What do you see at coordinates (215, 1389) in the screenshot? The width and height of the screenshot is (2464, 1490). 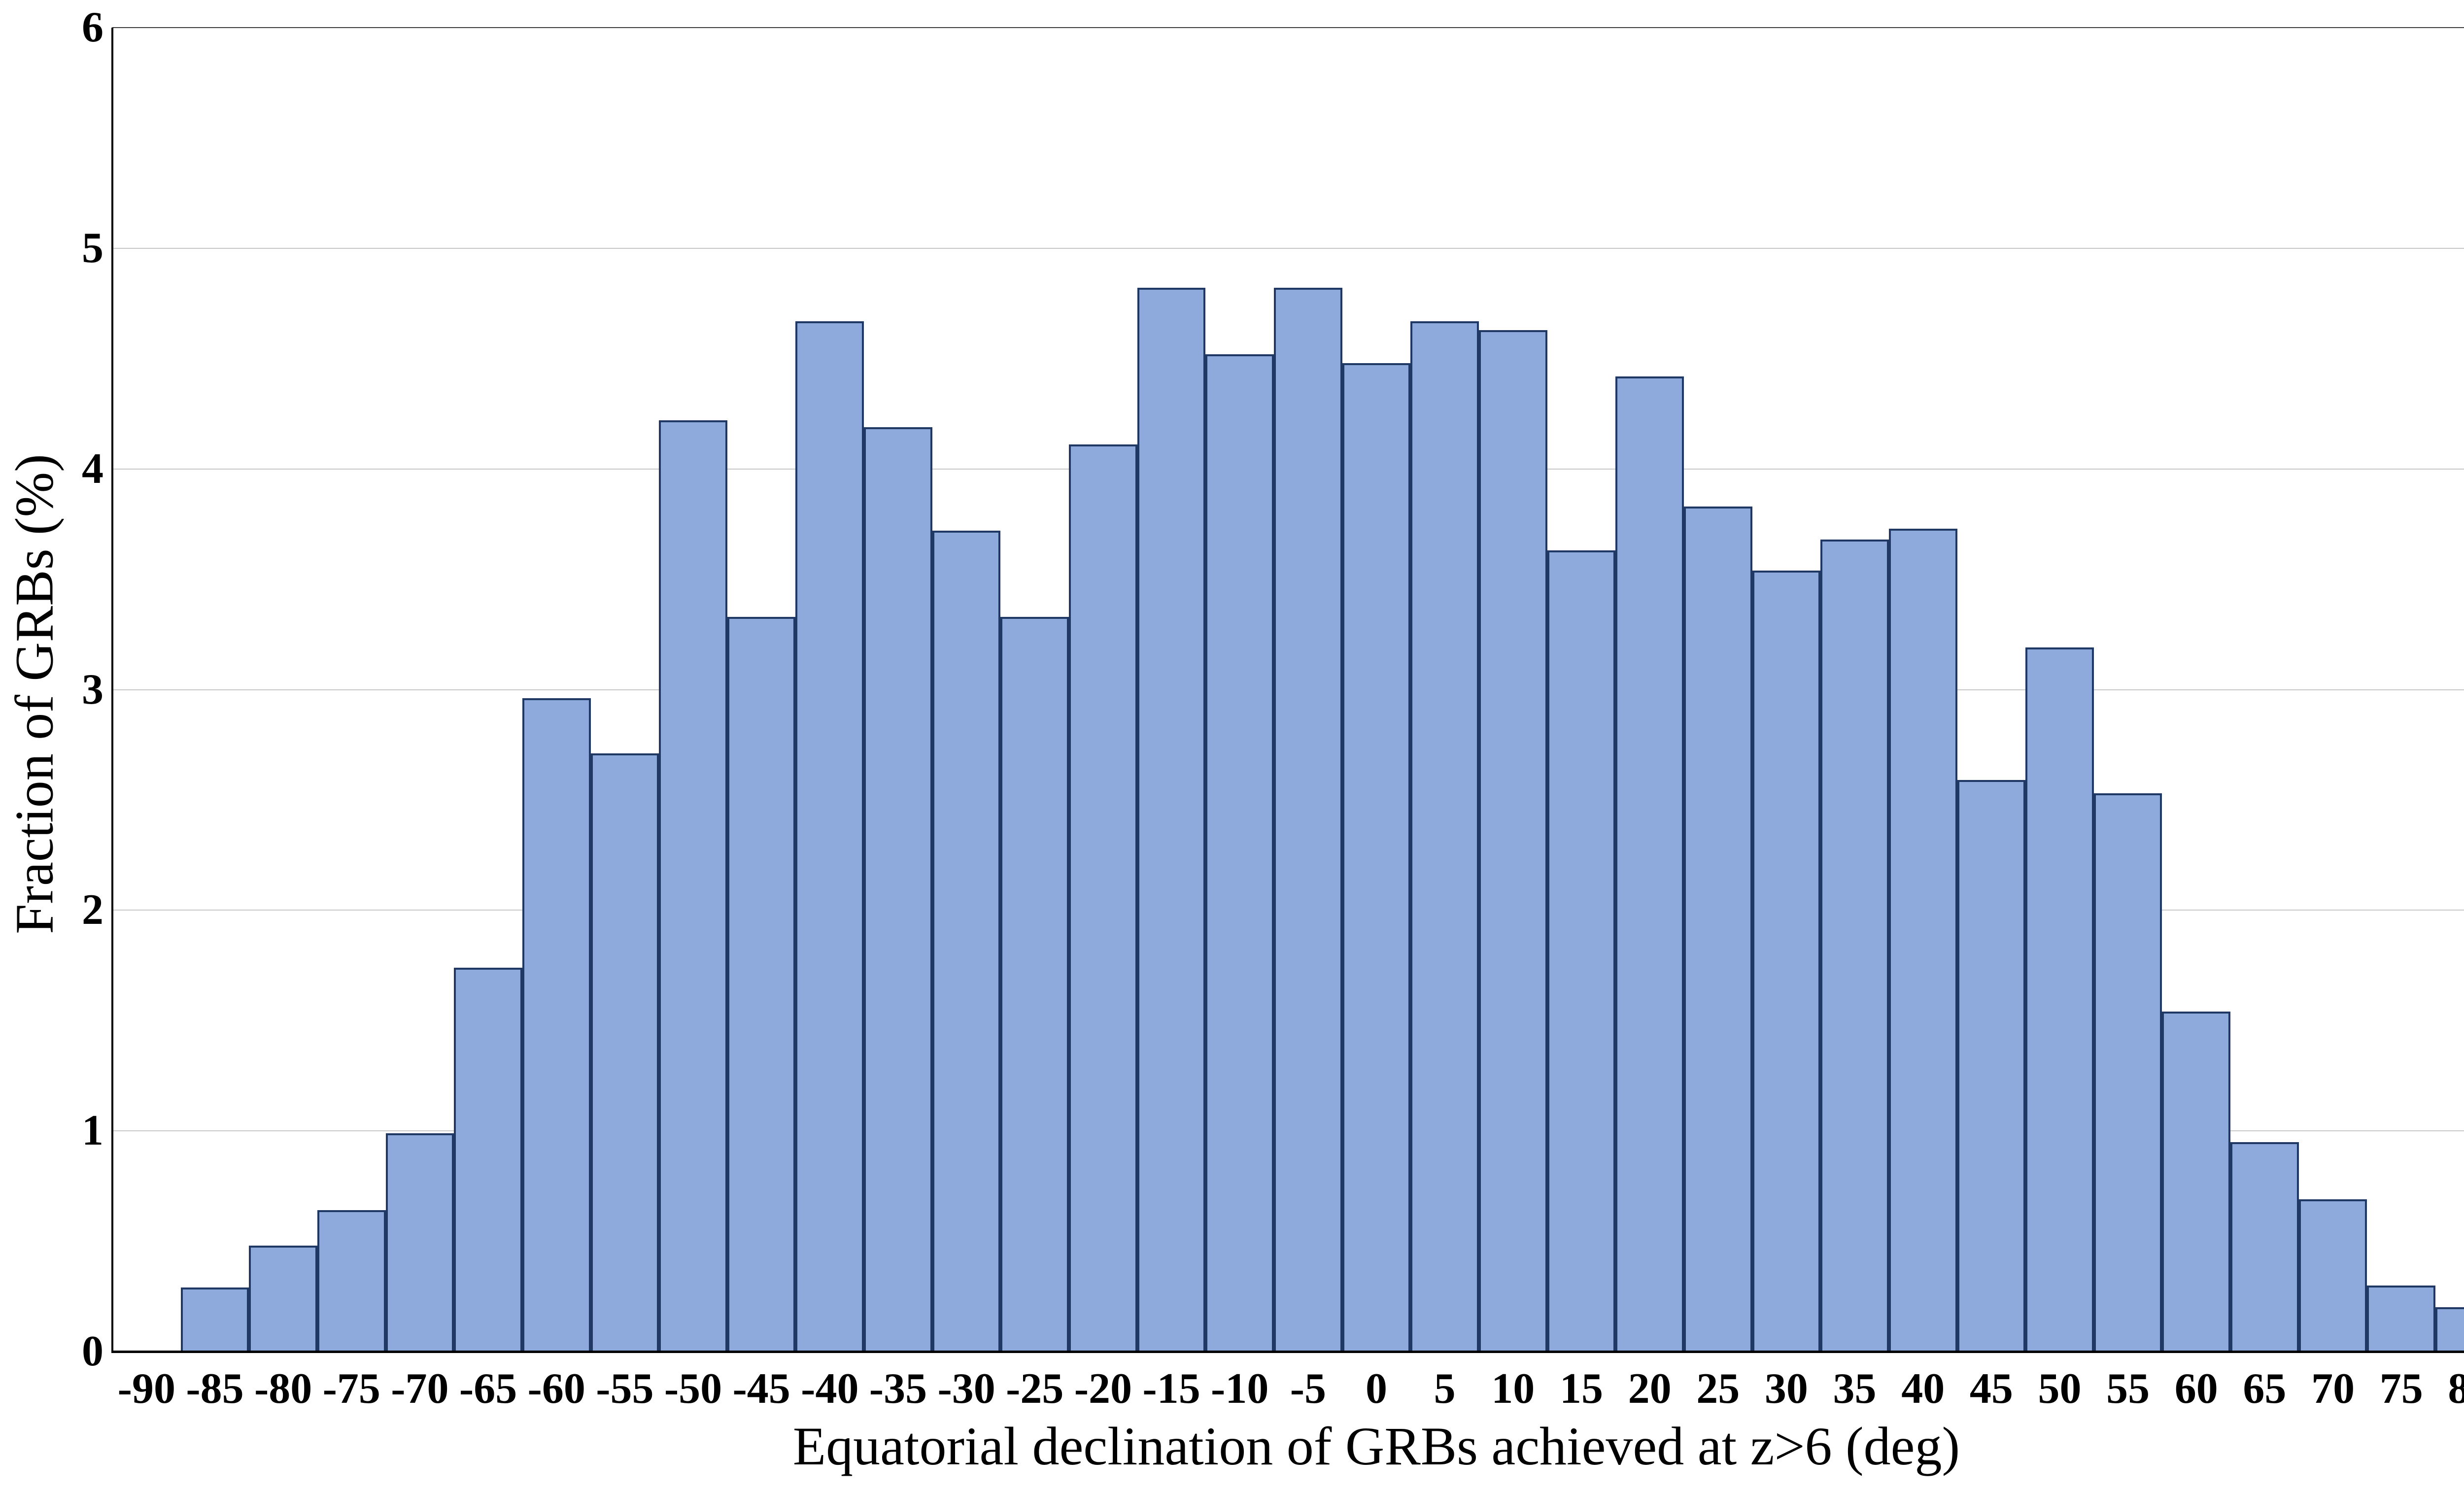 I see `x-tick-label--85: -85` at bounding box center [215, 1389].